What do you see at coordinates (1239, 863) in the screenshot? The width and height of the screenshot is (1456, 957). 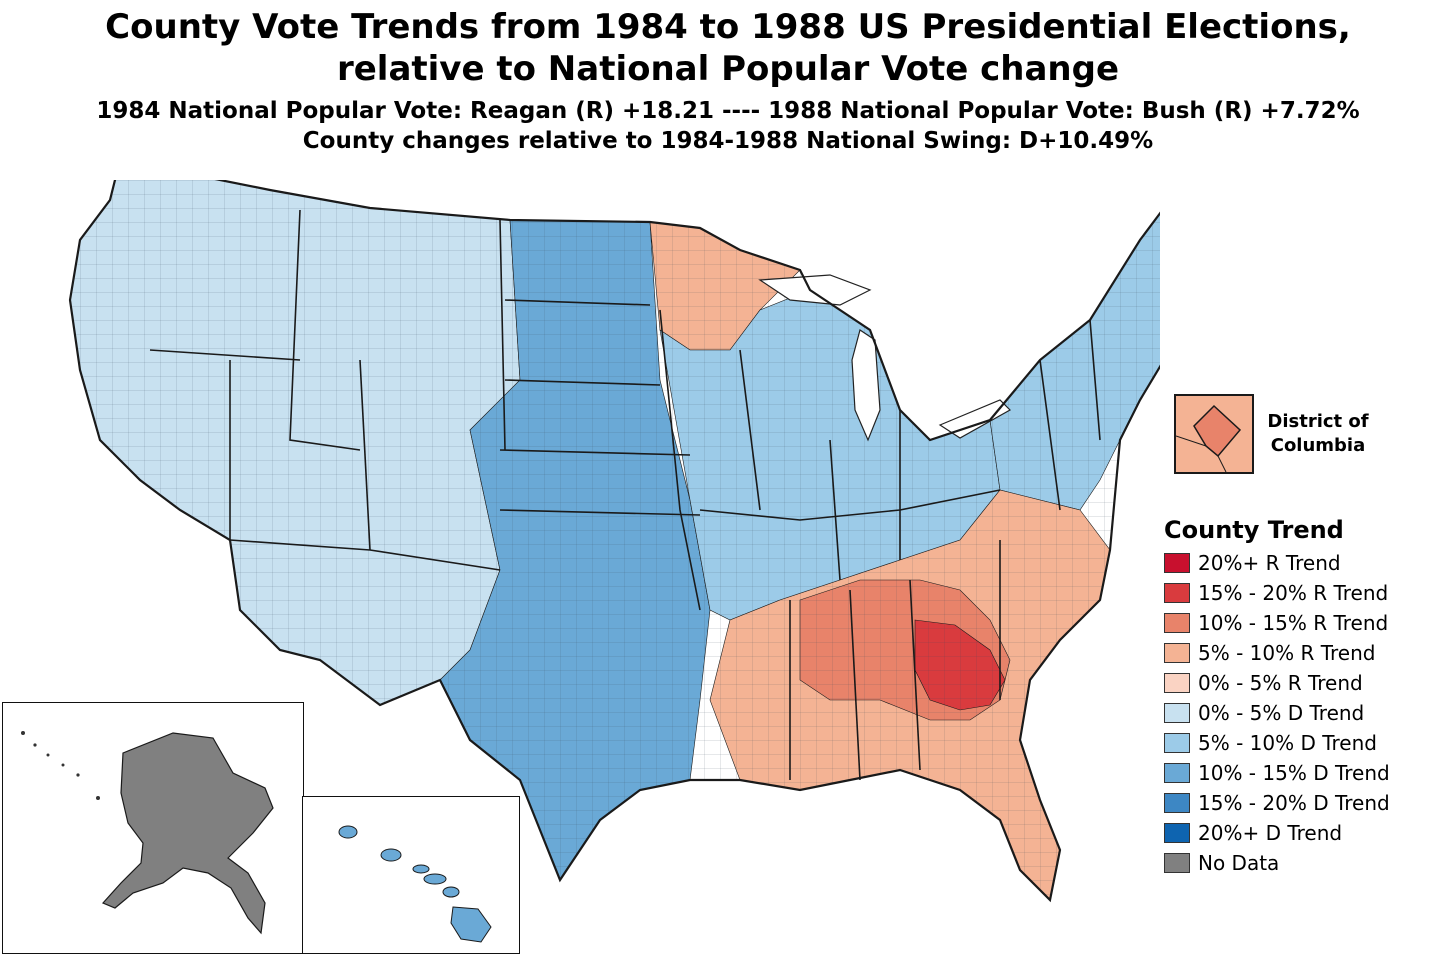 I see `legend-label: No Data` at bounding box center [1239, 863].